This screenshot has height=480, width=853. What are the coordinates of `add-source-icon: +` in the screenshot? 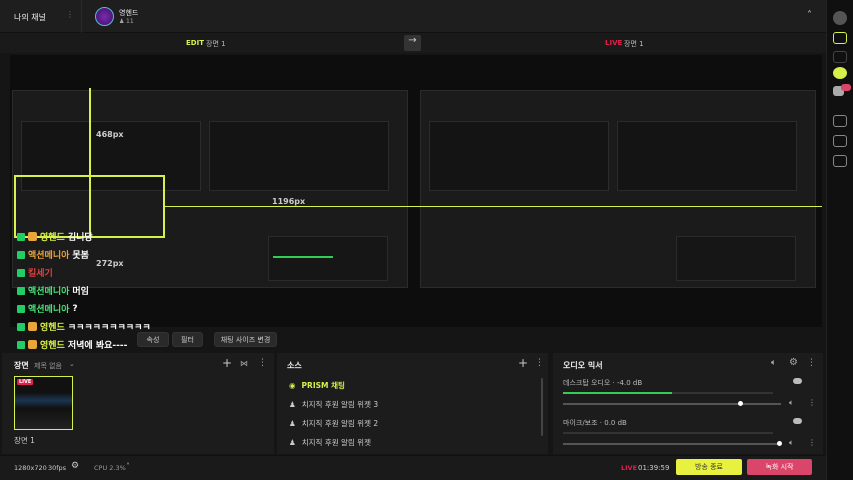 It's located at (523, 363).